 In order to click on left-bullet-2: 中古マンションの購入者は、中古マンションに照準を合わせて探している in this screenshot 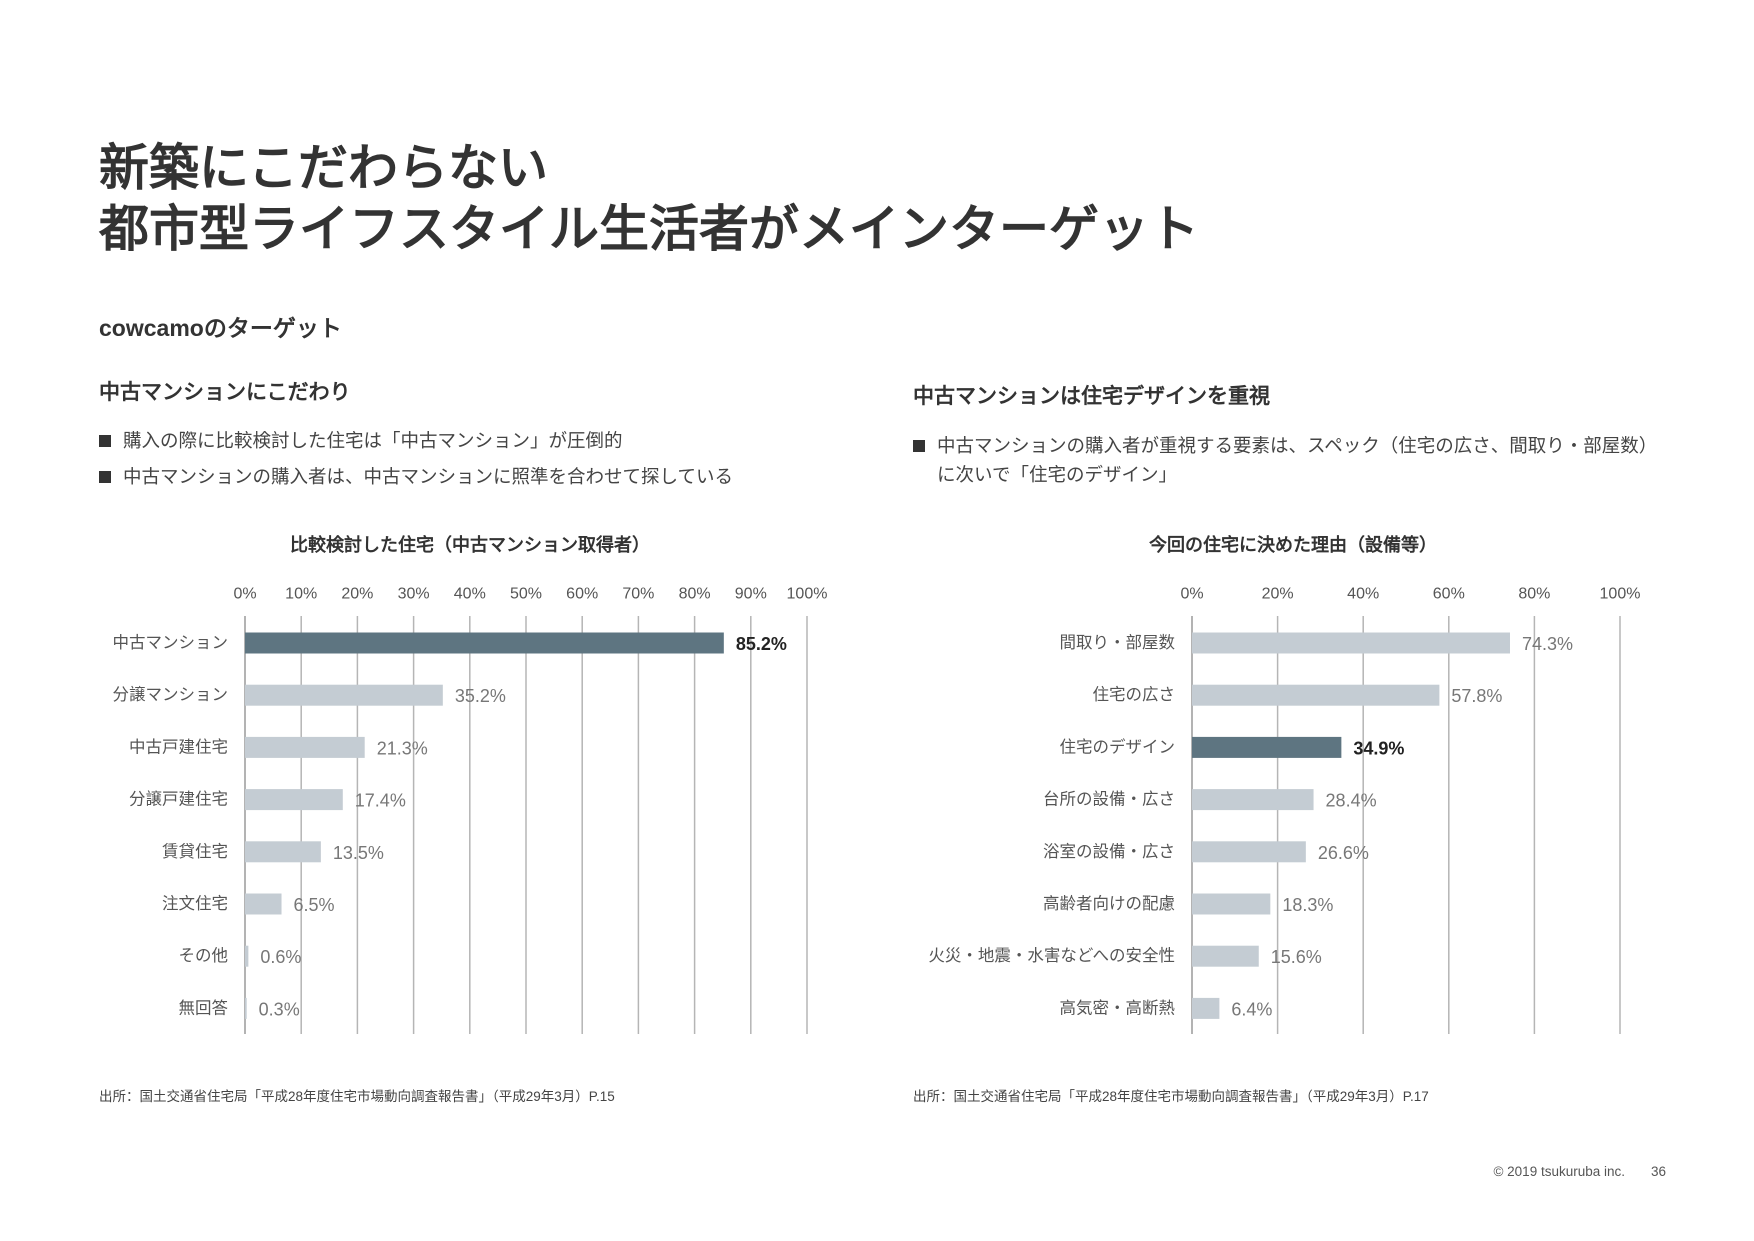, I will do `click(416, 477)`.